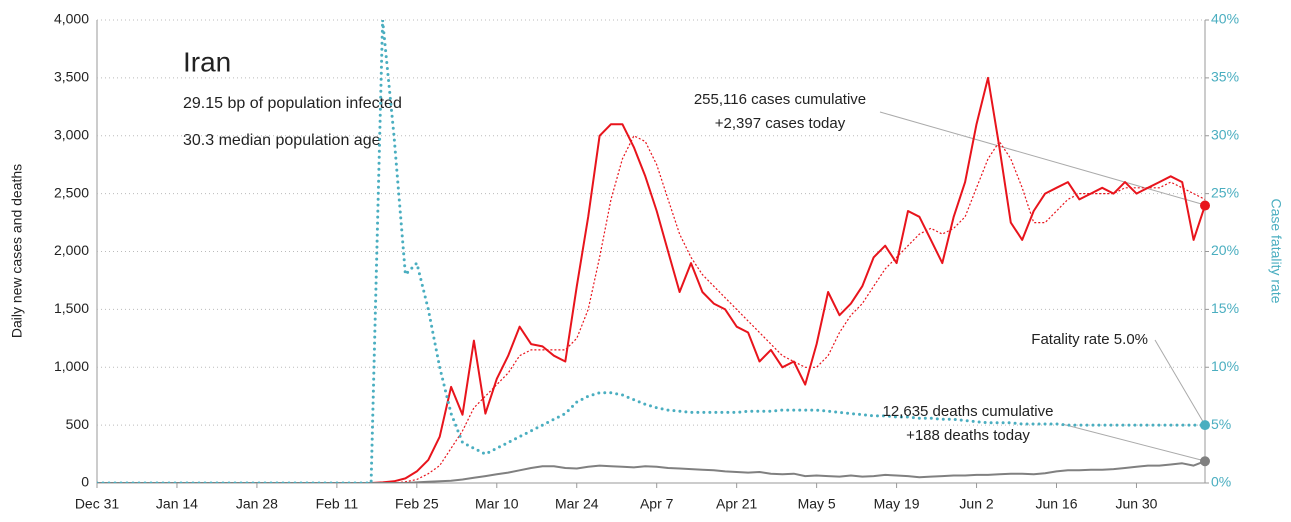 This screenshot has height=522, width=1291. I want to click on y-tick-label: 0, so click(85, 482).